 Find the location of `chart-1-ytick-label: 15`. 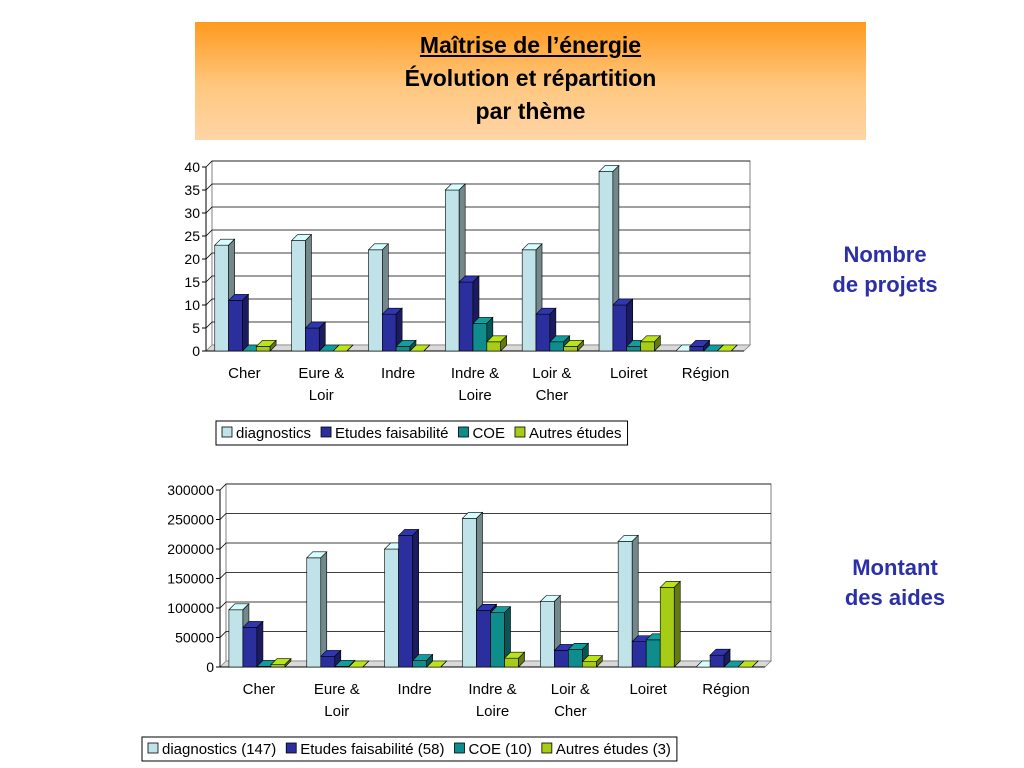

chart-1-ytick-label: 15 is located at coordinates (192, 282).